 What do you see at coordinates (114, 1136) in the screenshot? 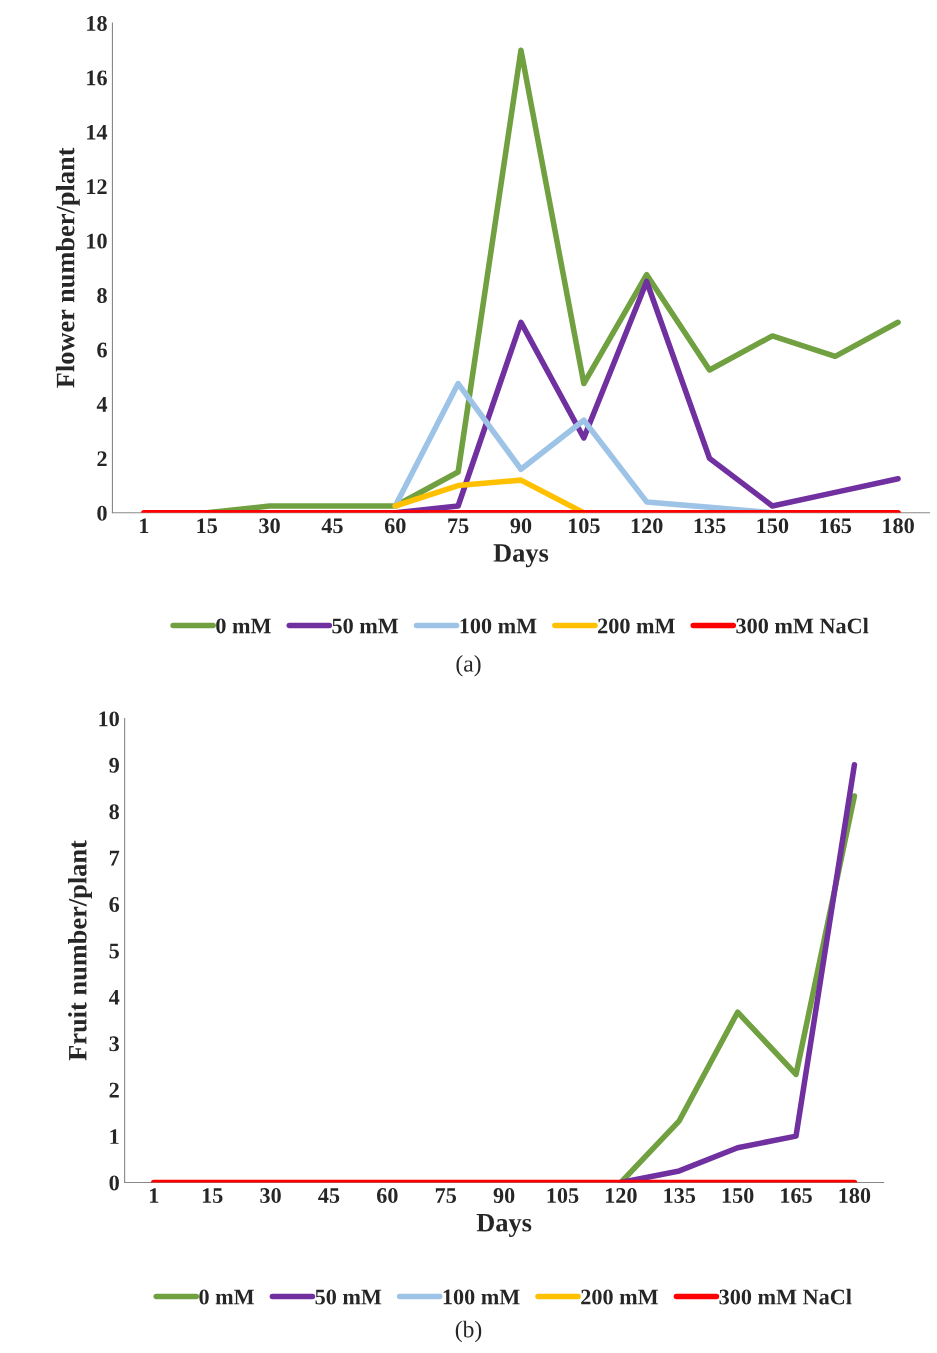
I see `y-tick-label: 1` at bounding box center [114, 1136].